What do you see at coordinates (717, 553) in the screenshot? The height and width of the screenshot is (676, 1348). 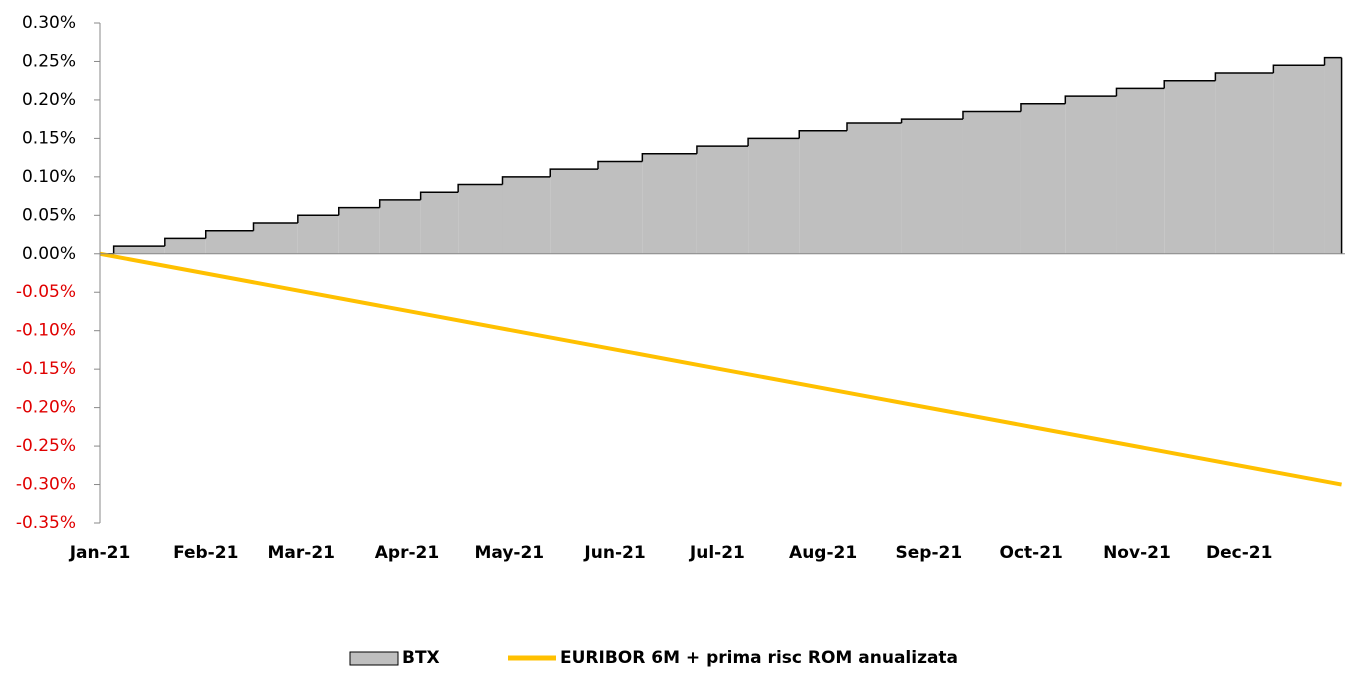 I see `x-tick-label: Jul-21` at bounding box center [717, 553].